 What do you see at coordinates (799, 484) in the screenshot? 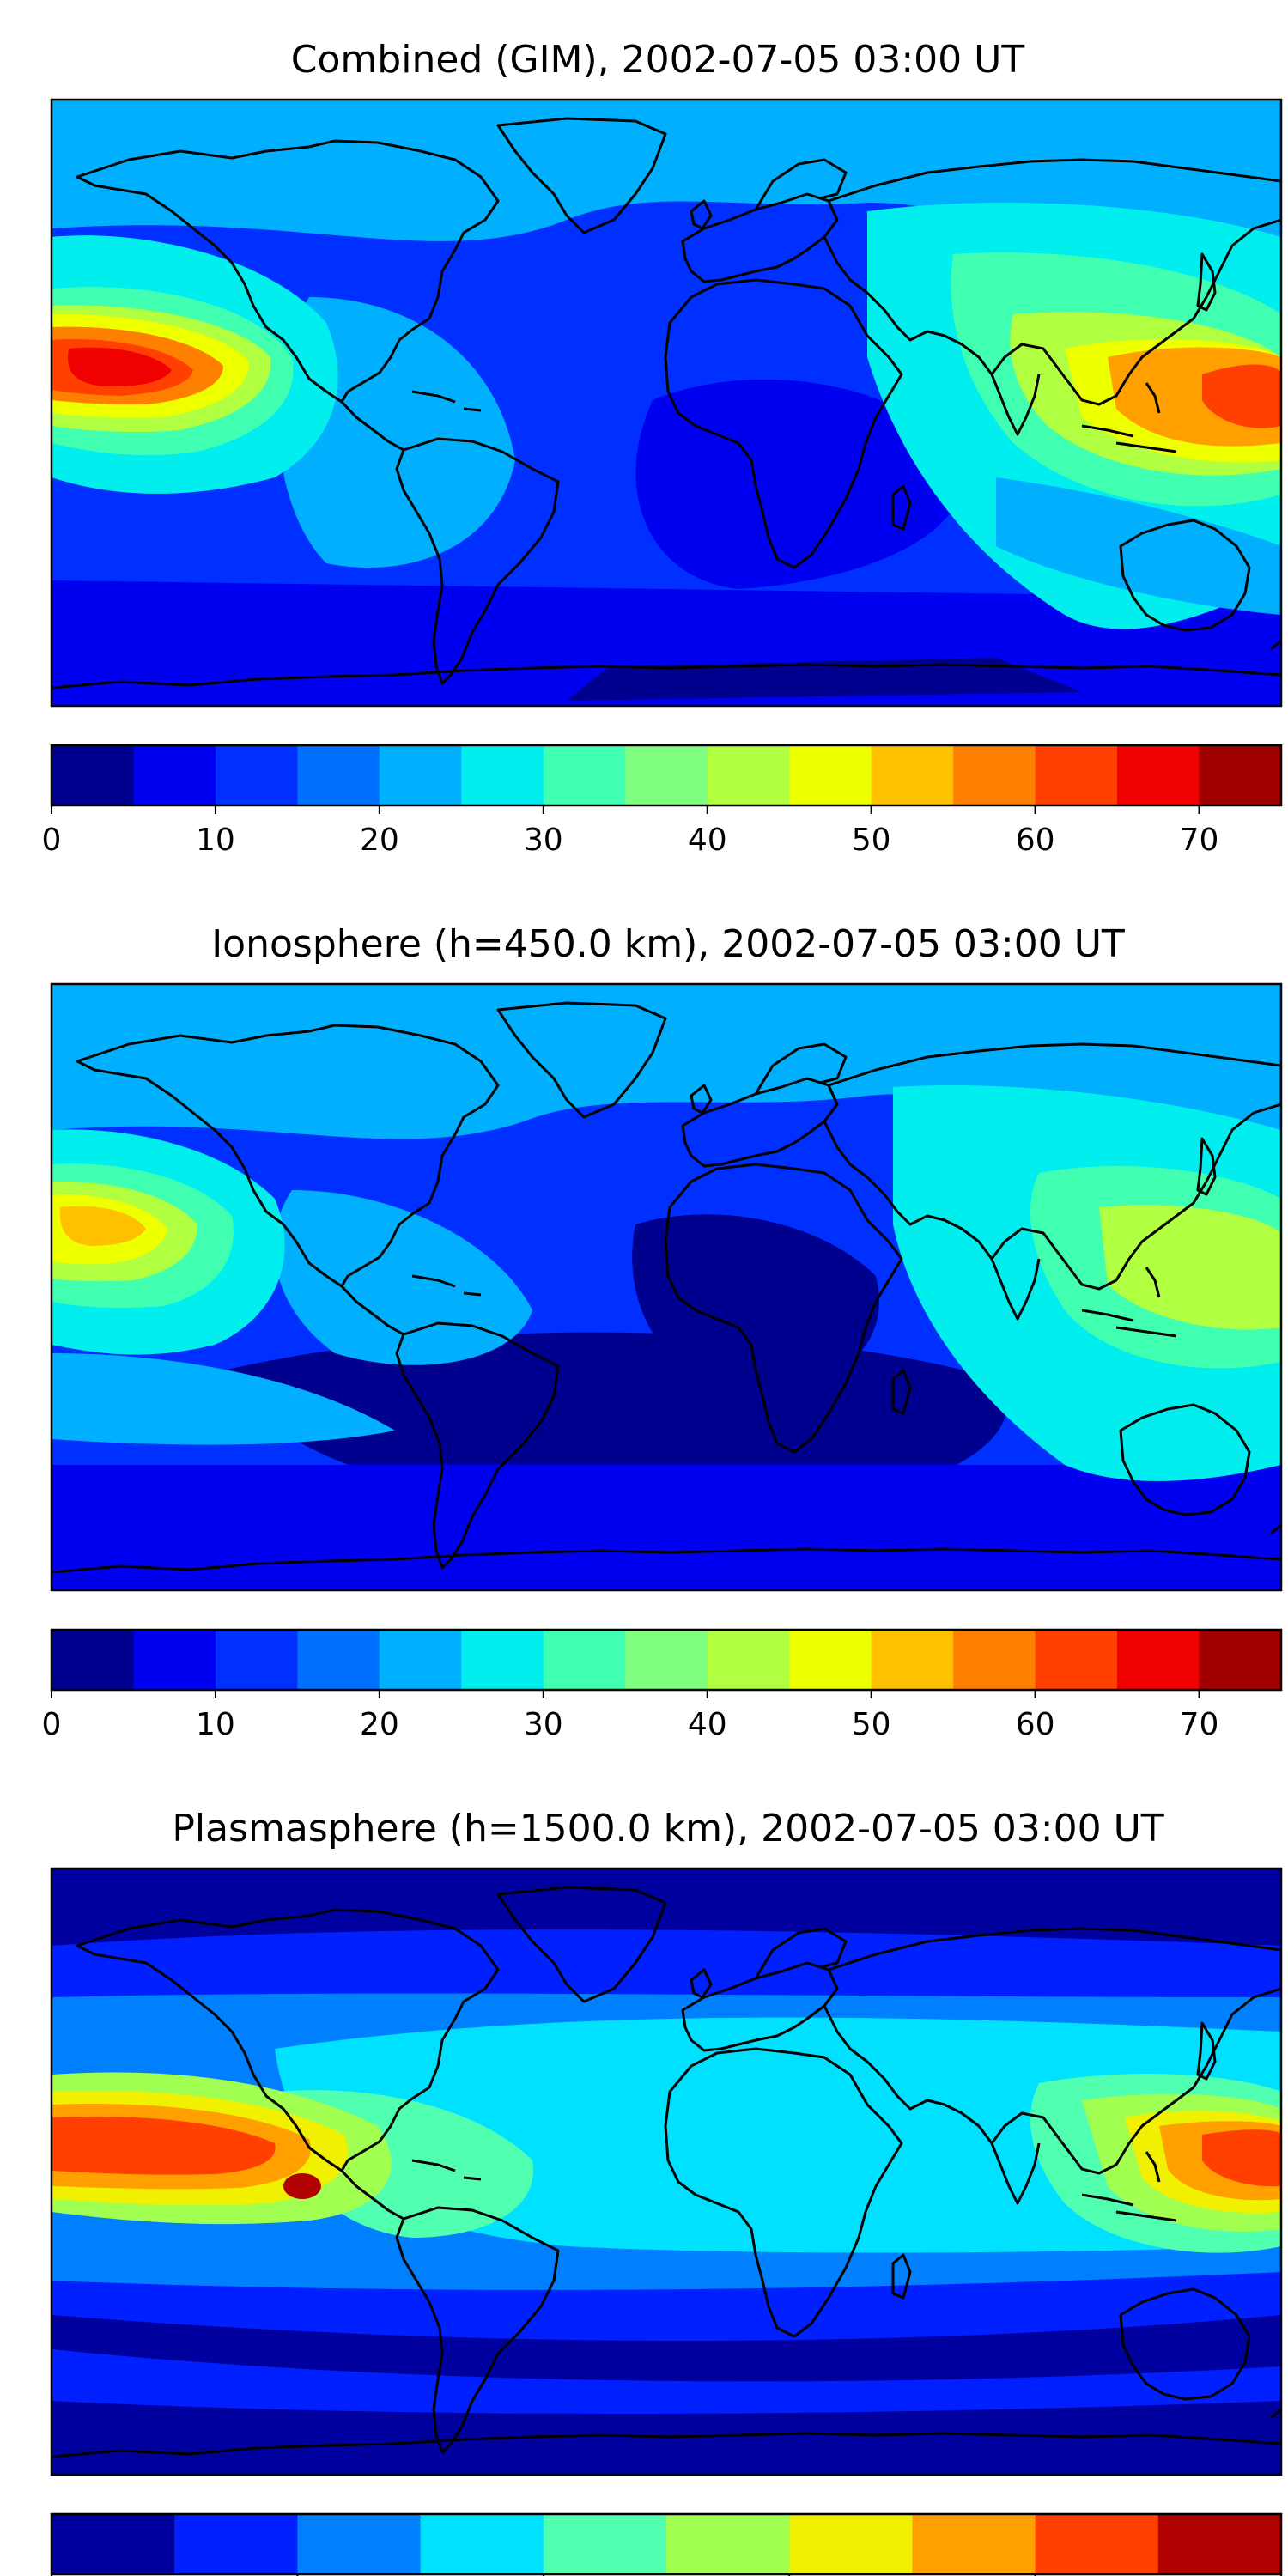
I see `panel-1-contour-atlantic-dark` at bounding box center [799, 484].